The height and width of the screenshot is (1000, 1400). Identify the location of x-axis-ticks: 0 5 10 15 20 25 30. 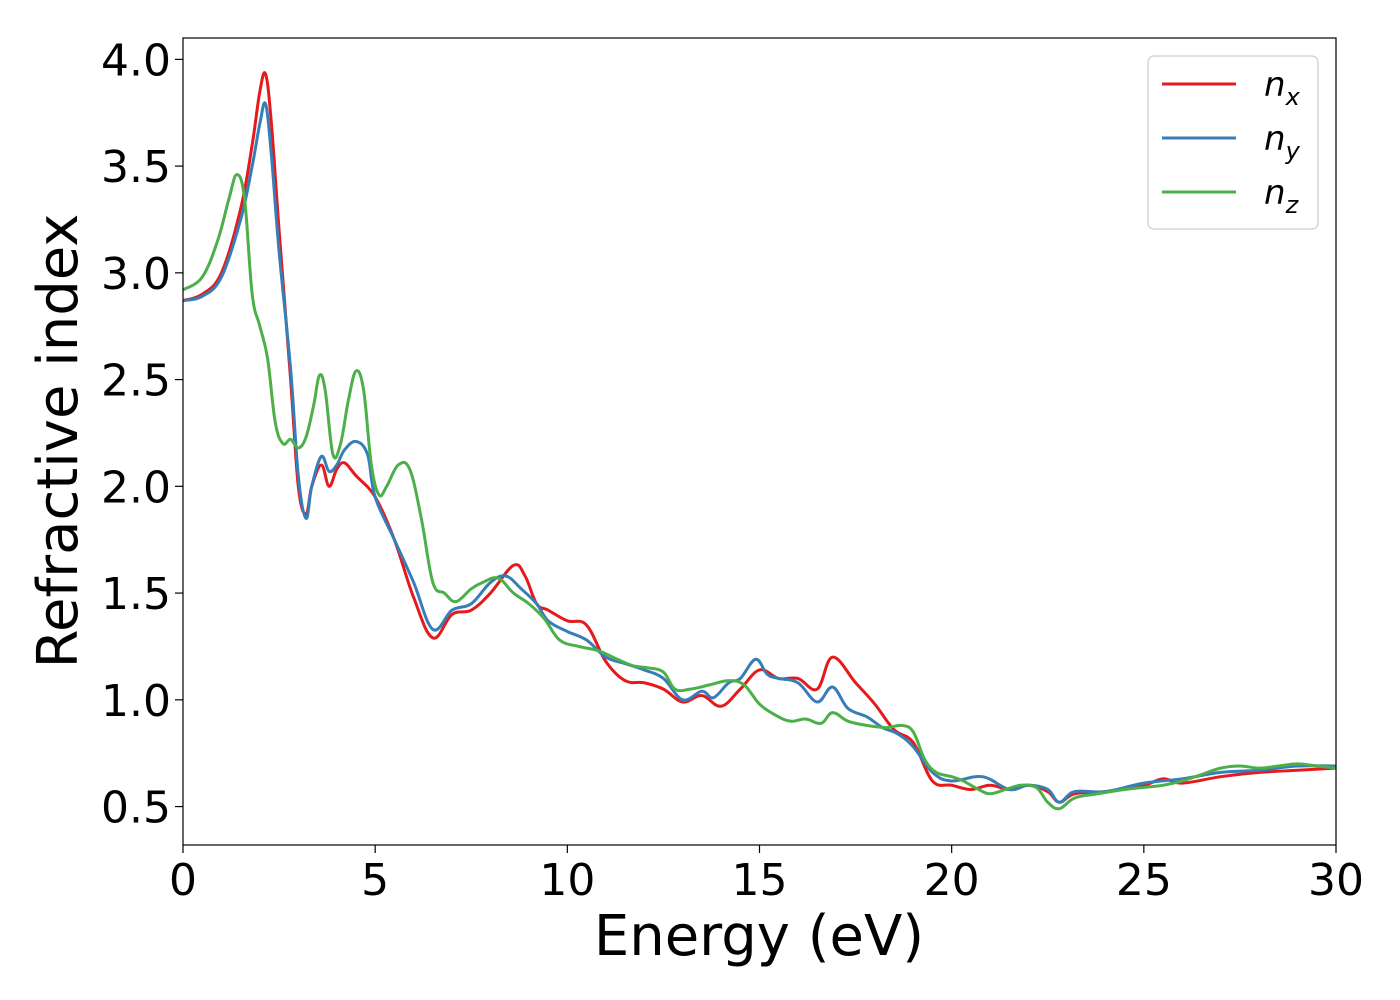
(766, 875).